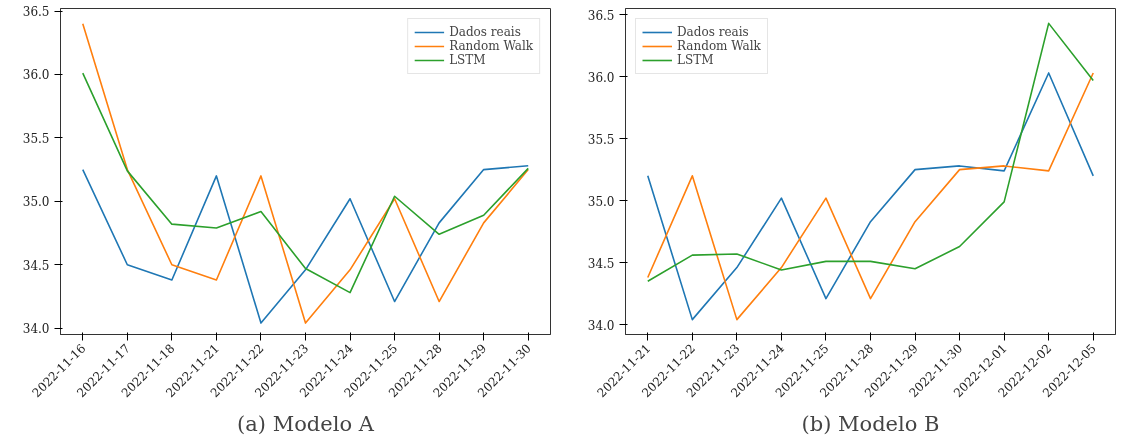  Describe the element at coordinates (306, 423) in the screenshot. I see `text: (a) Modelo A` at that location.